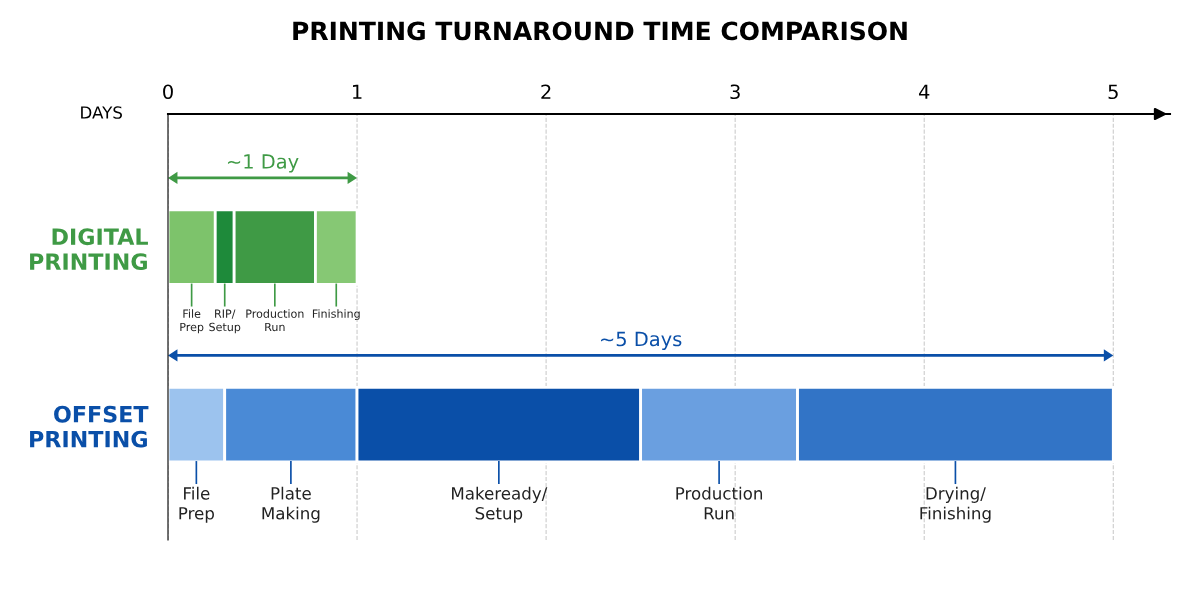 This screenshot has height=600, width=1200. Describe the element at coordinates (101, 112) in the screenshot. I see `x-axis-title: DAYS` at that location.